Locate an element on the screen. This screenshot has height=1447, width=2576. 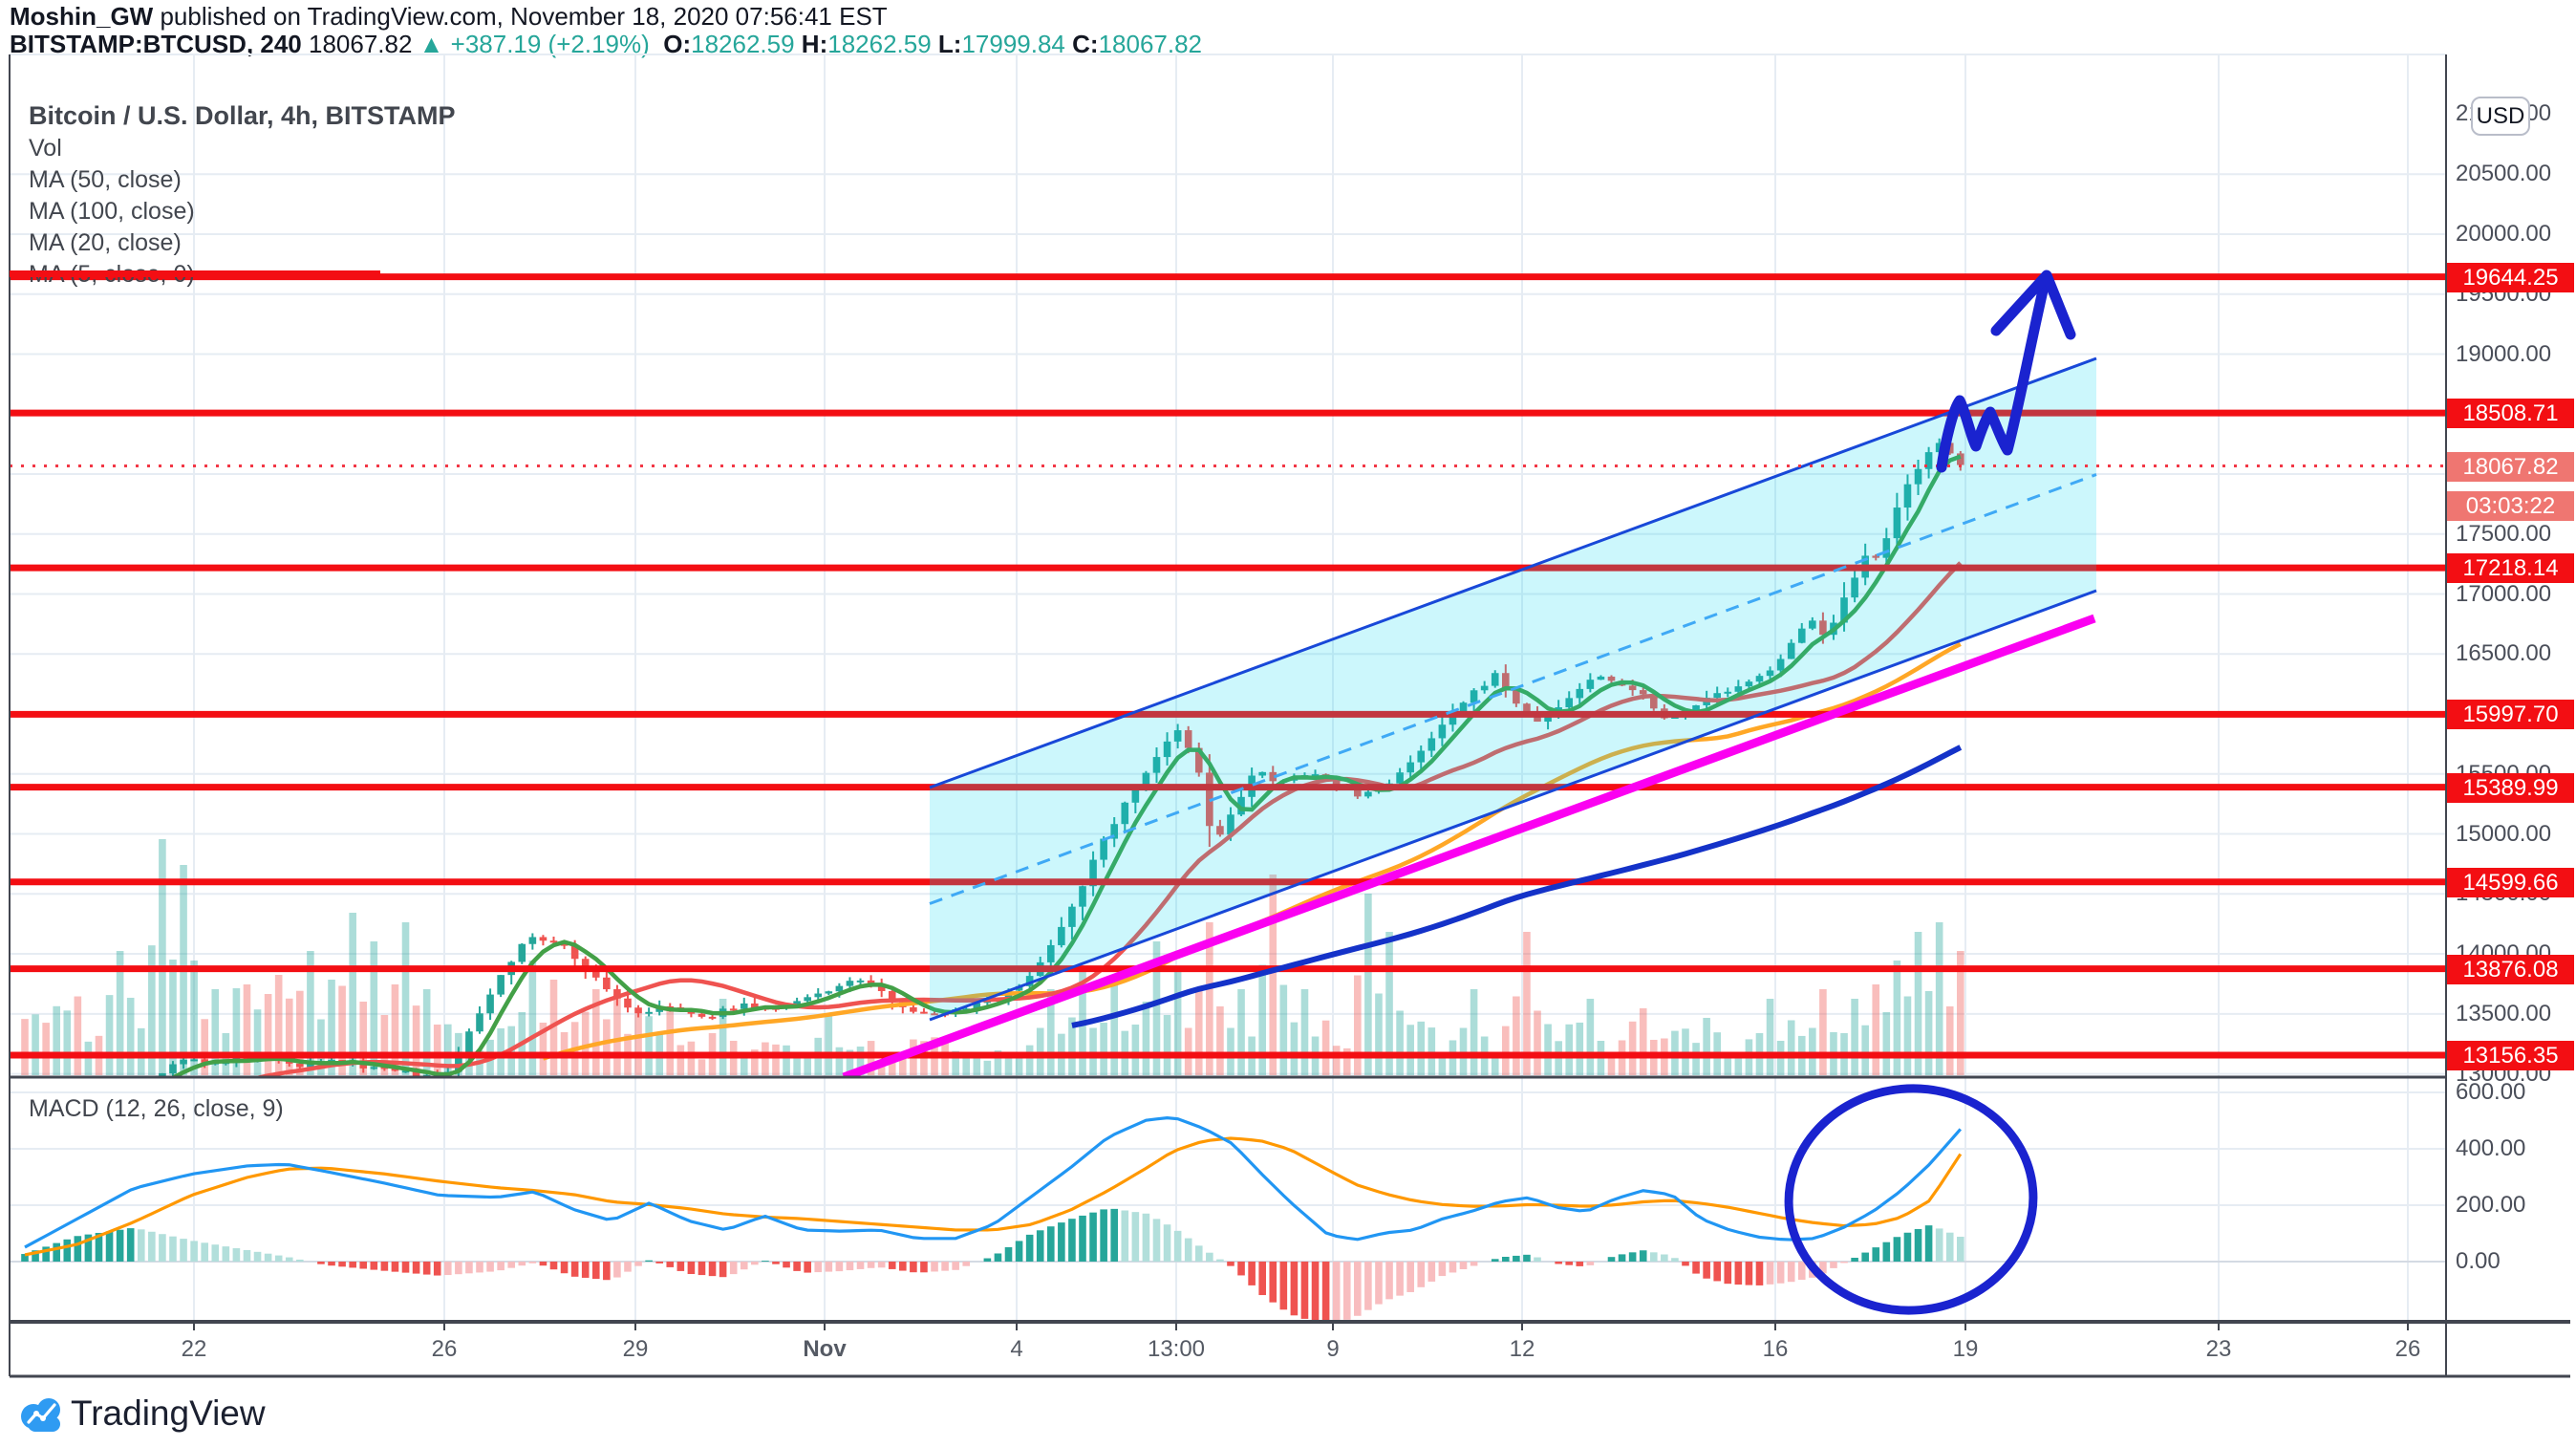
price-level-badge: 15389.99 is located at coordinates (2510, 787).